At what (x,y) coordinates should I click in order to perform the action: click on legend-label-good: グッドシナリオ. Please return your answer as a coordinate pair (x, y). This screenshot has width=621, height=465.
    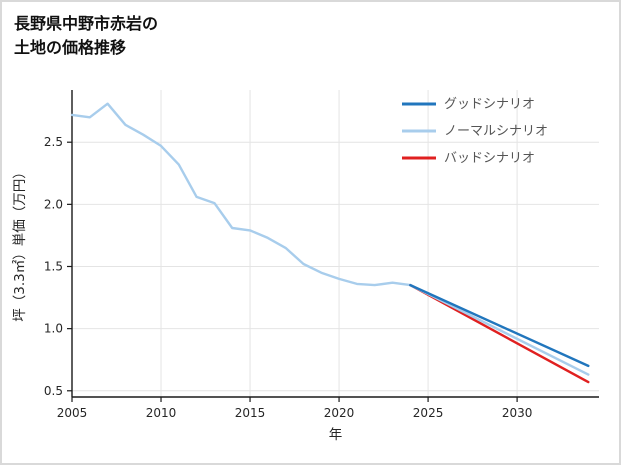
    Looking at the image, I should click on (489, 104).